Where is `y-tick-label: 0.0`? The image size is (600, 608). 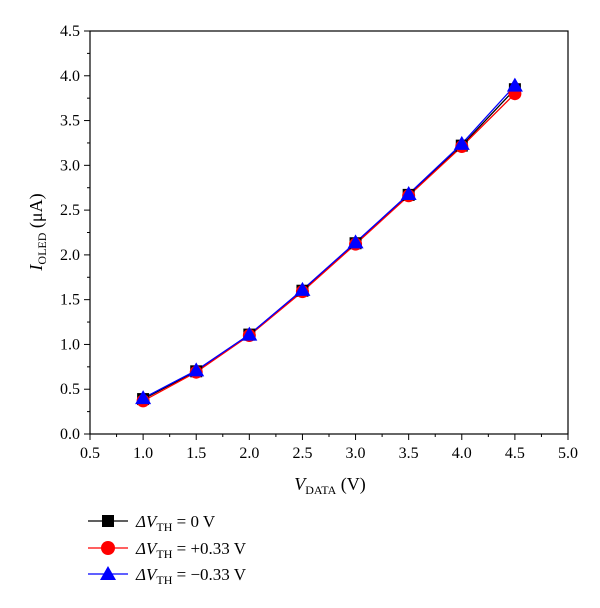 y-tick-label: 0.0 is located at coordinates (70, 434).